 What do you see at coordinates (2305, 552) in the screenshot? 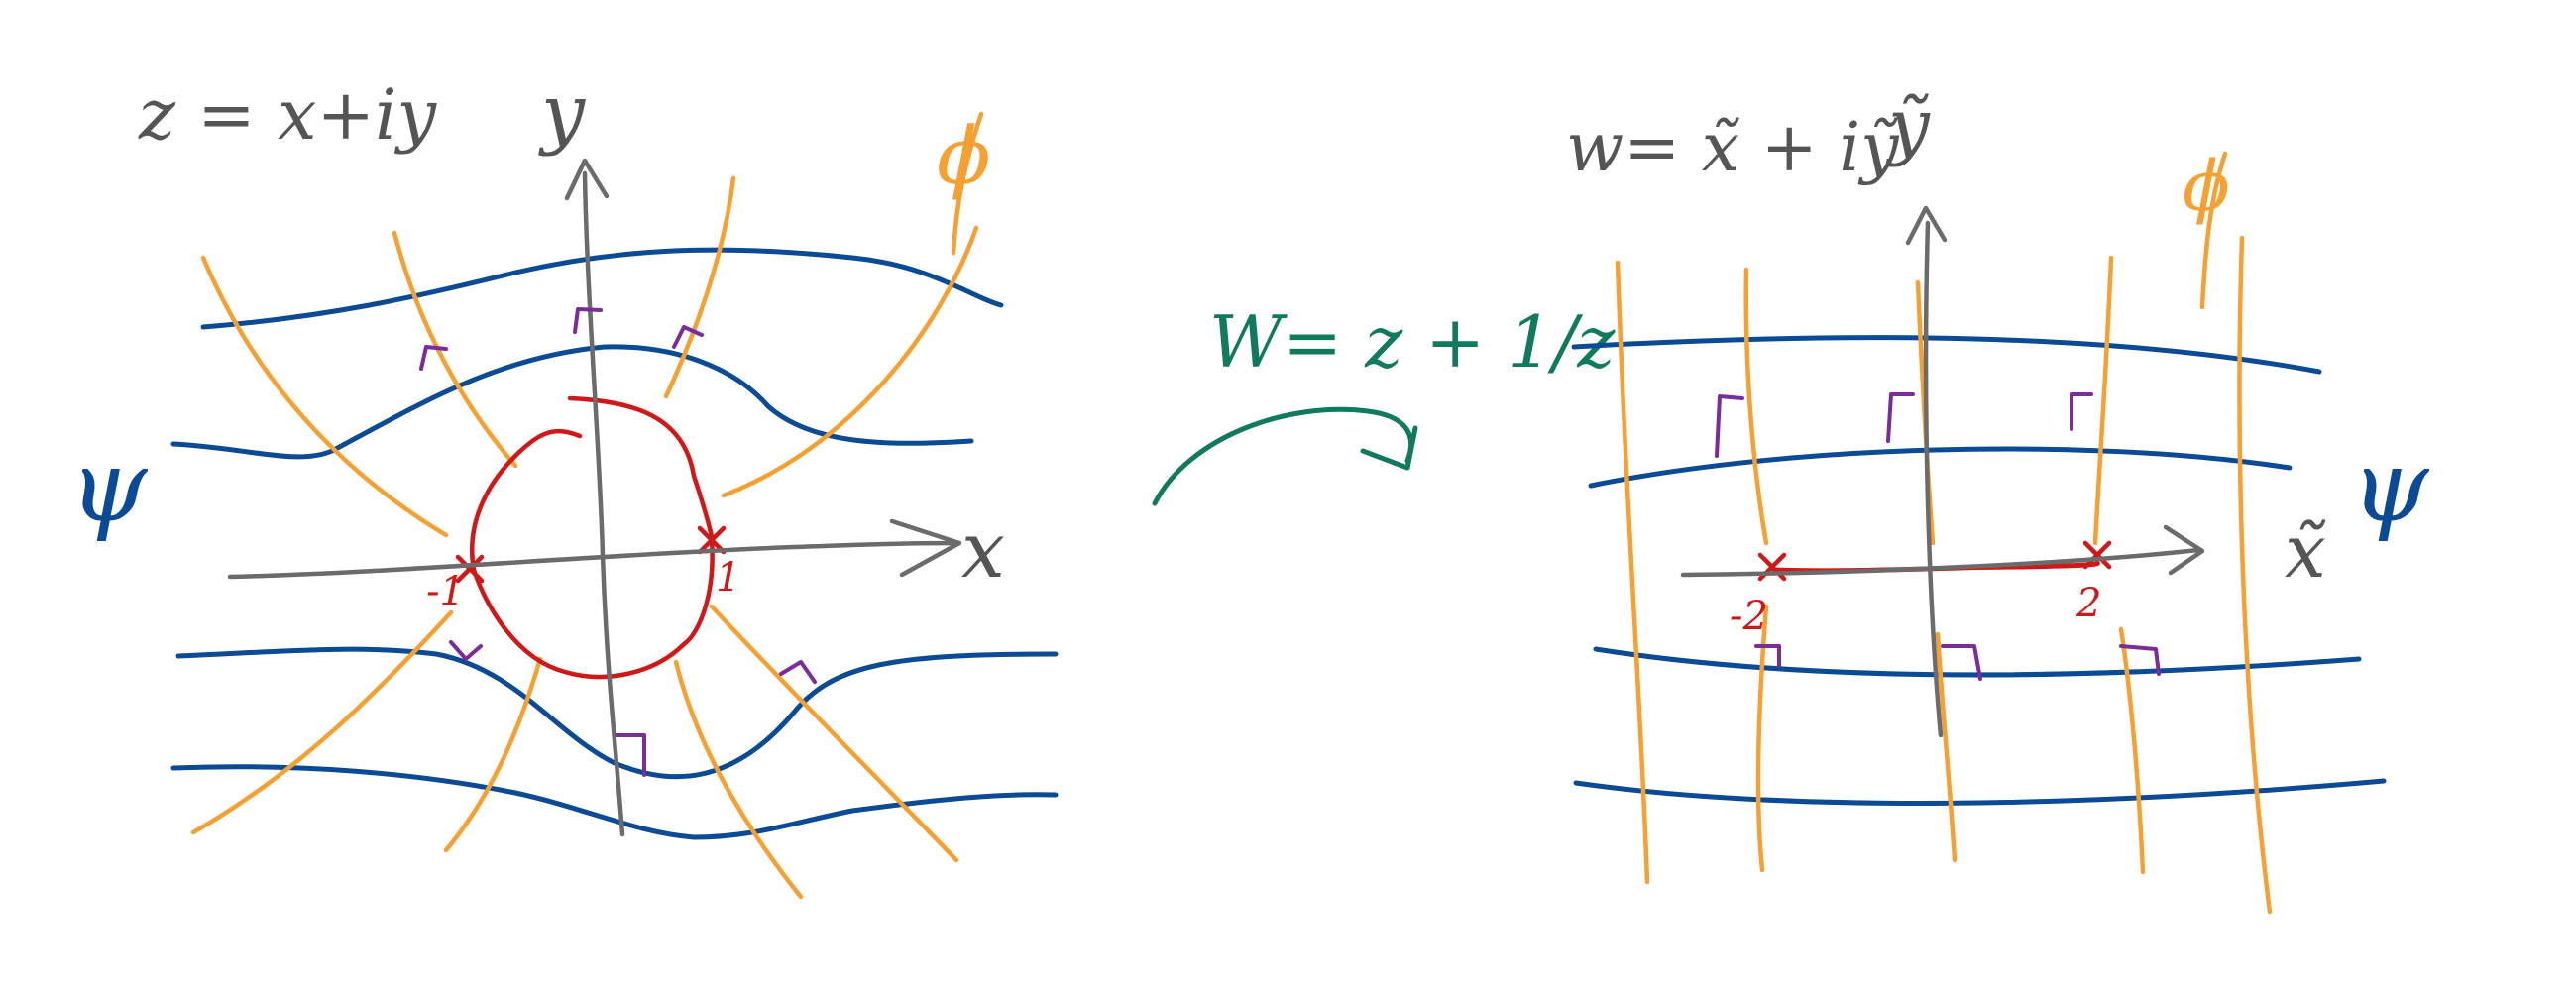
I see `right-x-axis-label: x̃` at bounding box center [2305, 552].